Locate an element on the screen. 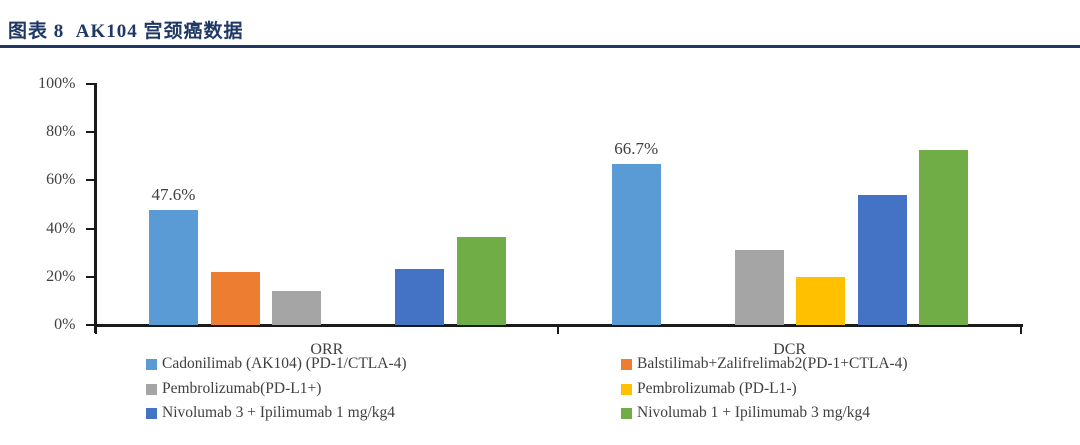 Image resolution: width=1080 pixels, height=445 pixels. category-label-dcr: DCR is located at coordinates (790, 349).